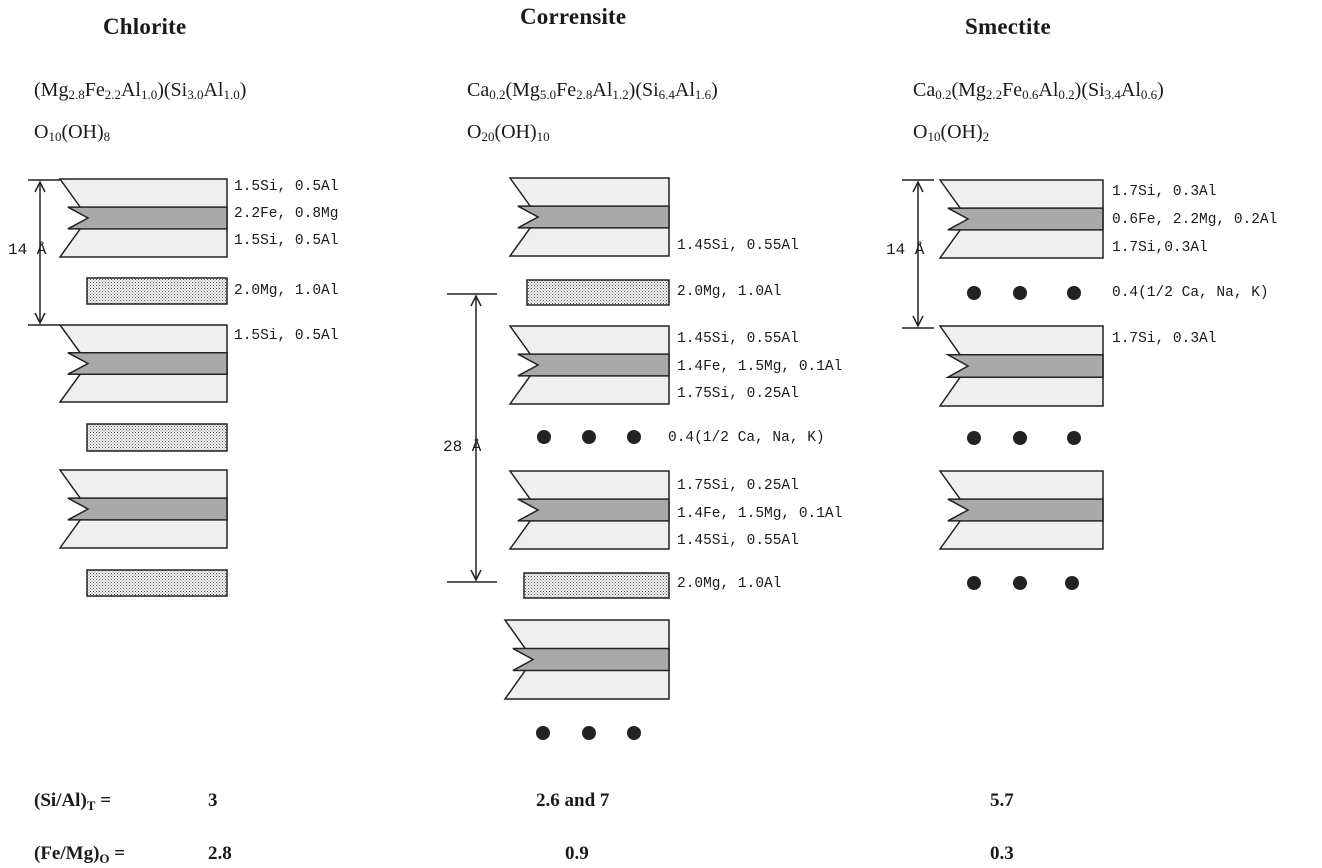 The image size is (1322, 868). What do you see at coordinates (286, 291) in the screenshot?
I see `chlorite-label-4: 2.0Mg, 1.0Al` at bounding box center [286, 291].